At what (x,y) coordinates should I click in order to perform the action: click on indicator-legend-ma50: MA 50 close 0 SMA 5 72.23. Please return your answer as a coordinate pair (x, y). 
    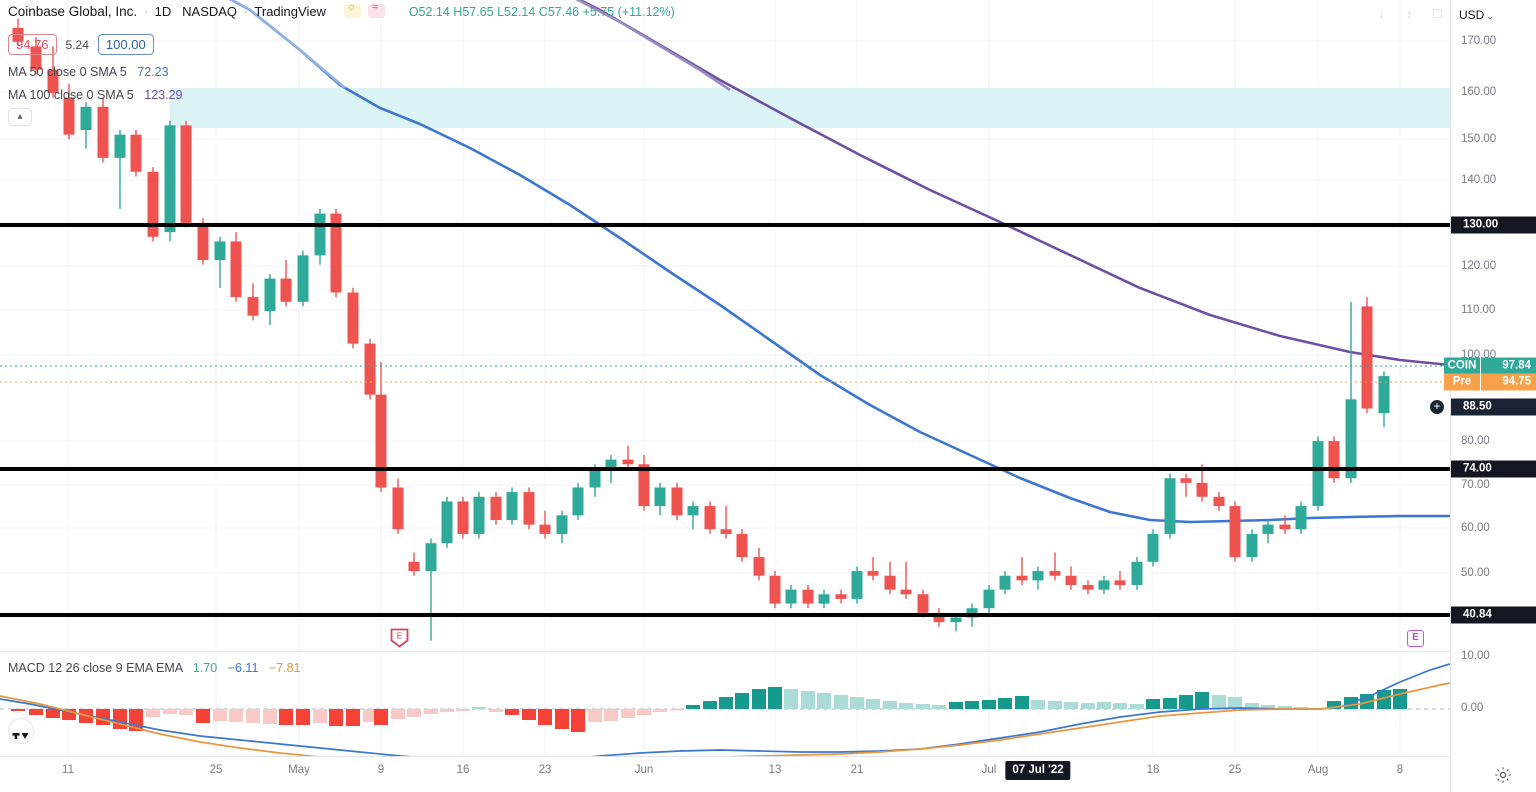
    Looking at the image, I should click on (88, 72).